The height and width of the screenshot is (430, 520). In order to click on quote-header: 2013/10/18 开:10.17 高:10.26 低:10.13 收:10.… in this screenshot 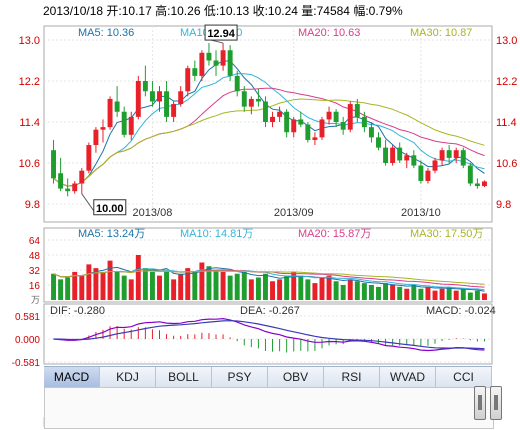, I will do `click(223, 10)`.